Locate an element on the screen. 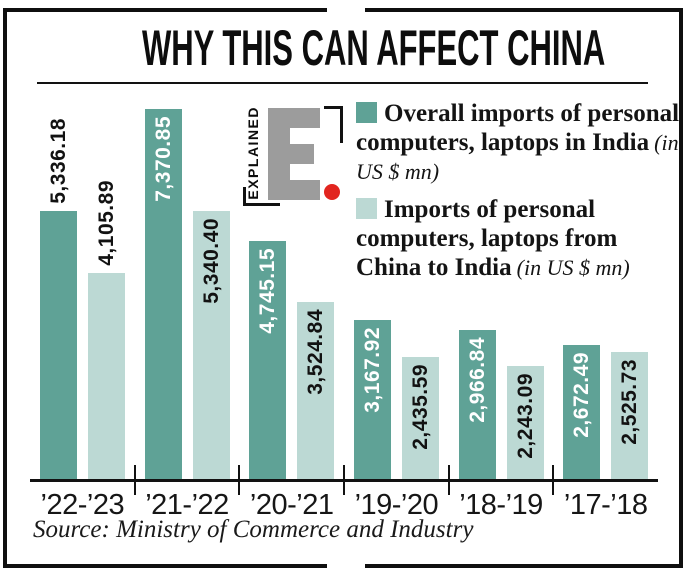 The image size is (689, 574). bar-column: 4,105.89 is located at coordinates (106, 329).